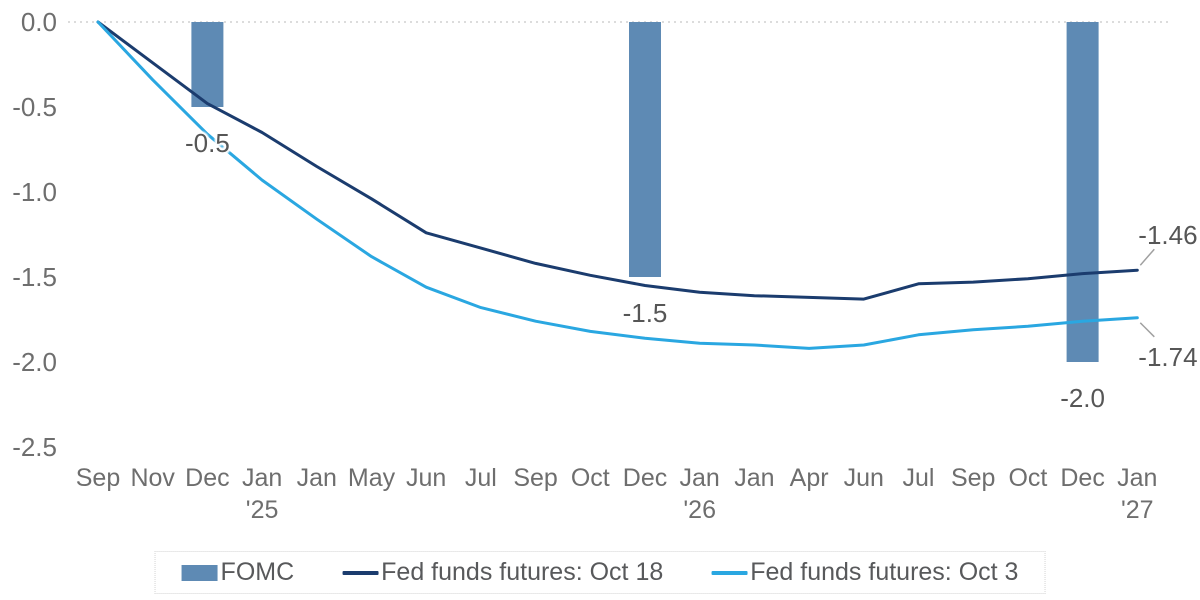 This screenshot has height=600, width=1200. Describe the element at coordinates (262, 510) in the screenshot. I see `x-axis-year-label: '25` at that location.